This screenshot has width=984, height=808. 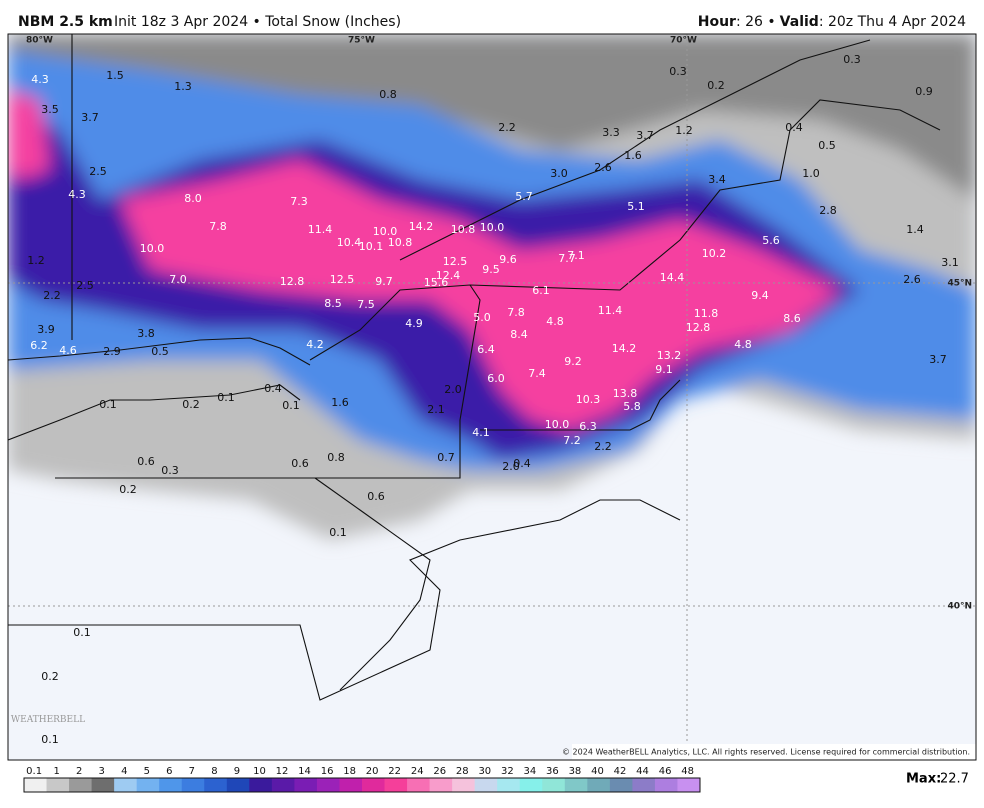 I want to click on colorbar-label: 46, so click(x=665, y=771).